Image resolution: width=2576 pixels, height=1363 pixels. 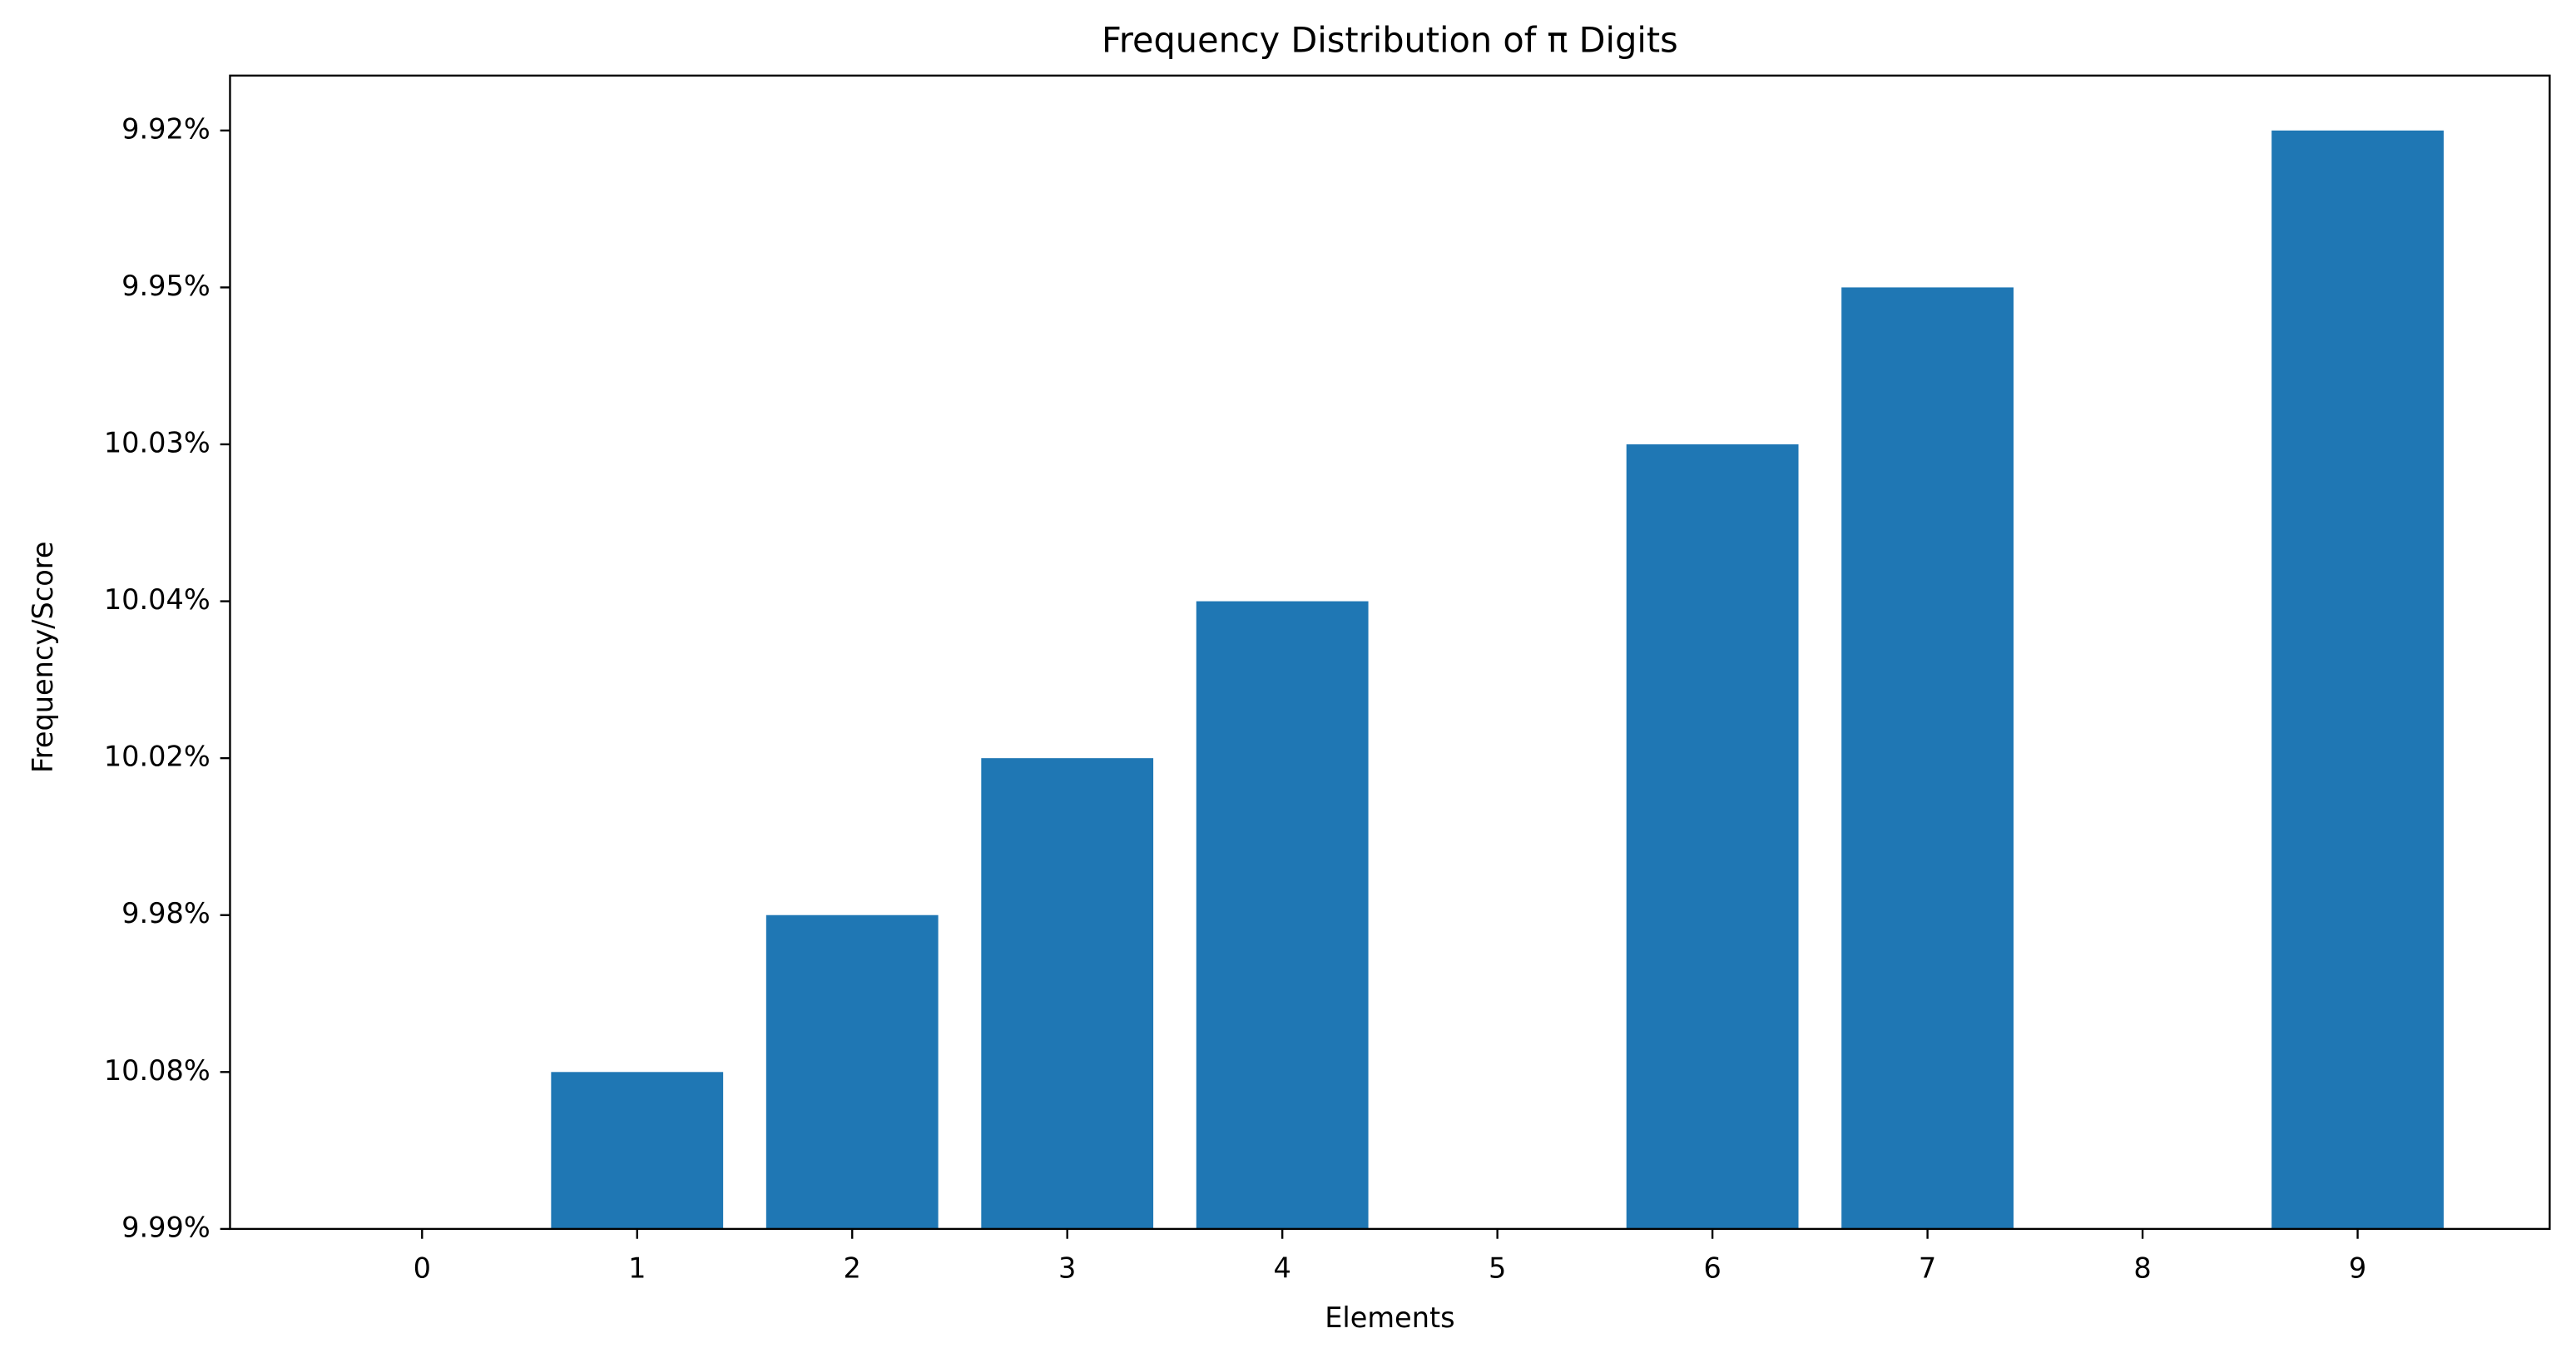 I want to click on x-tick-label: 6, so click(x=1712, y=1269).